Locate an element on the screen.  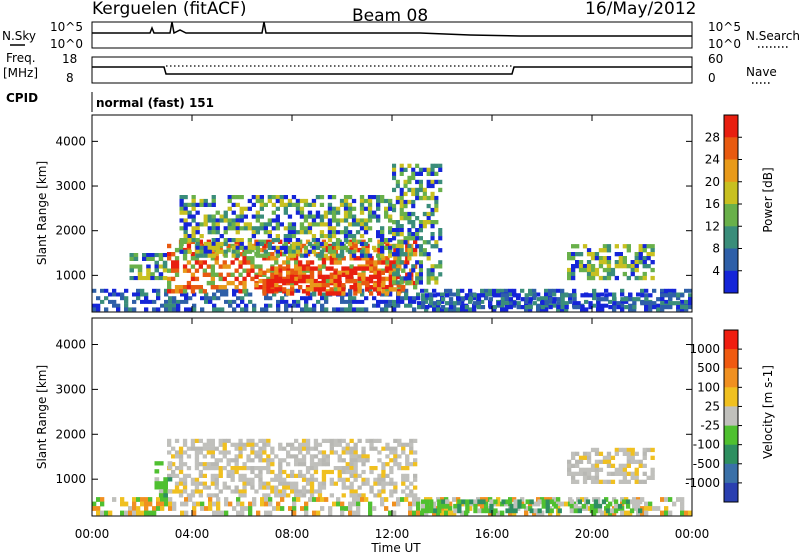
nsearch-tick-low: 10^0 is located at coordinates (724, 44).